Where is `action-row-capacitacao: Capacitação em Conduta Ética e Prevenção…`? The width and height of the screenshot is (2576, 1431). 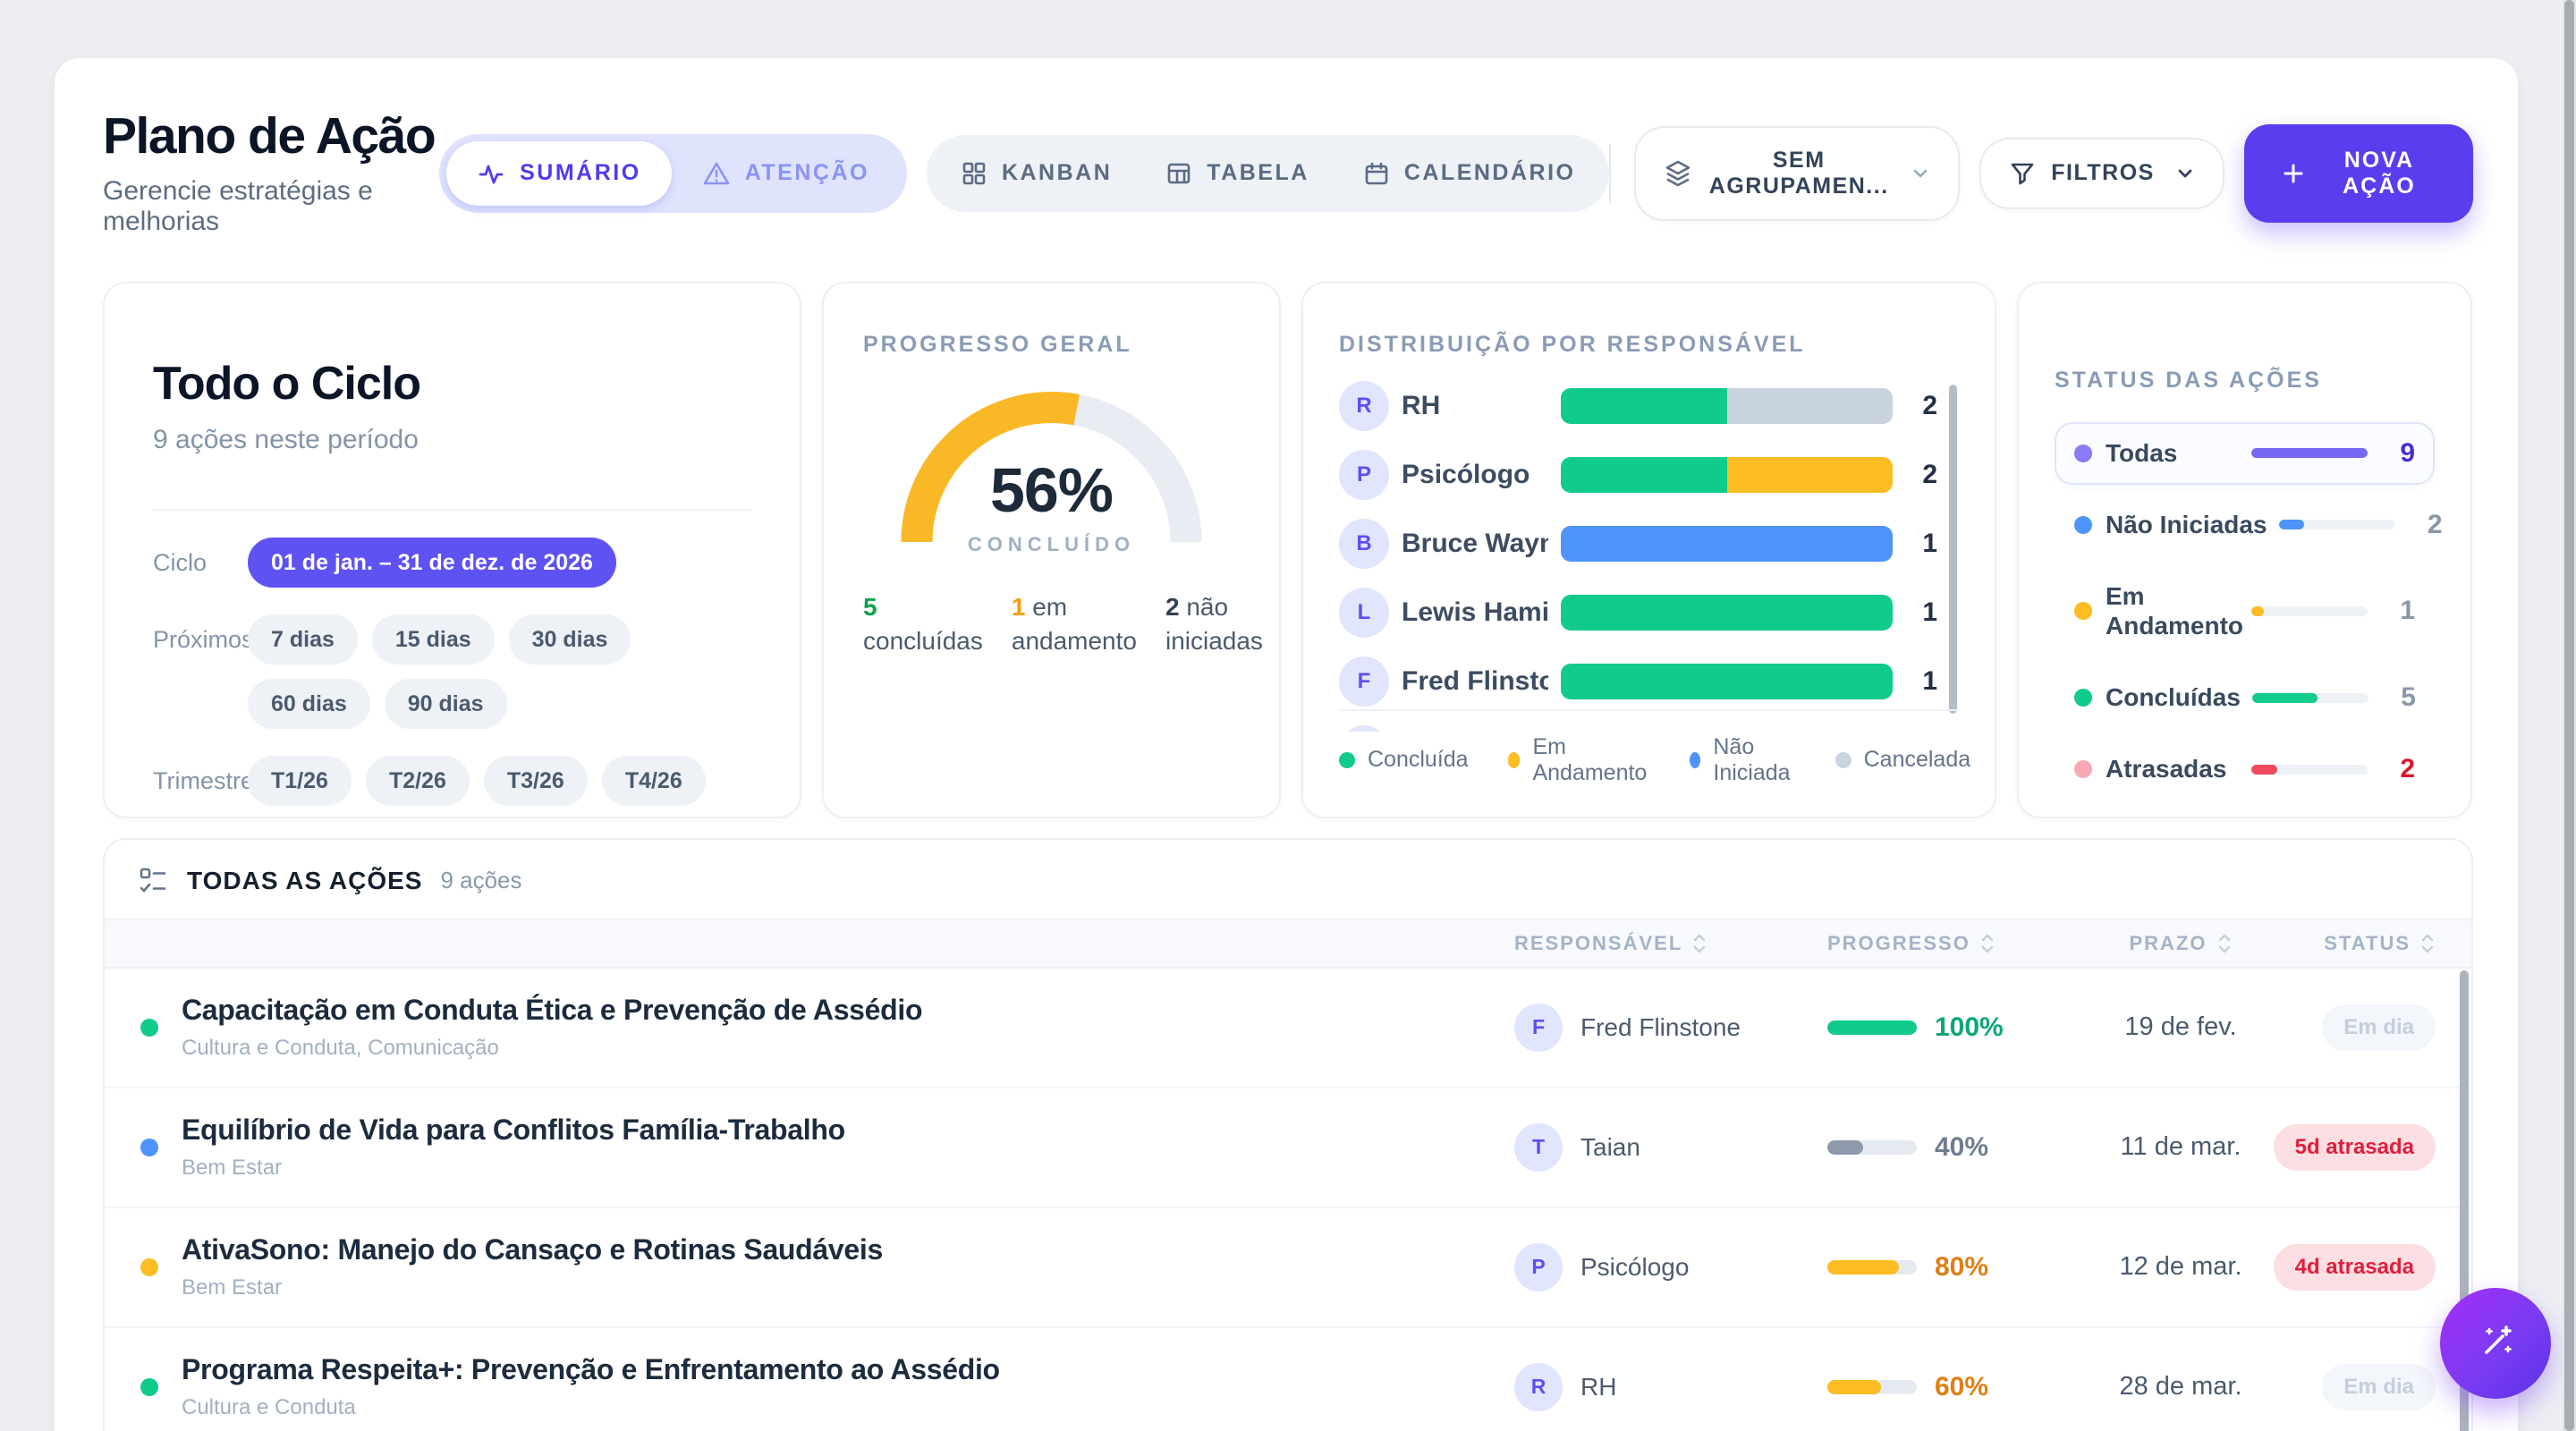 action-row-capacitacao: Capacitação em Conduta Ética e Prevenção… is located at coordinates (1288, 1028).